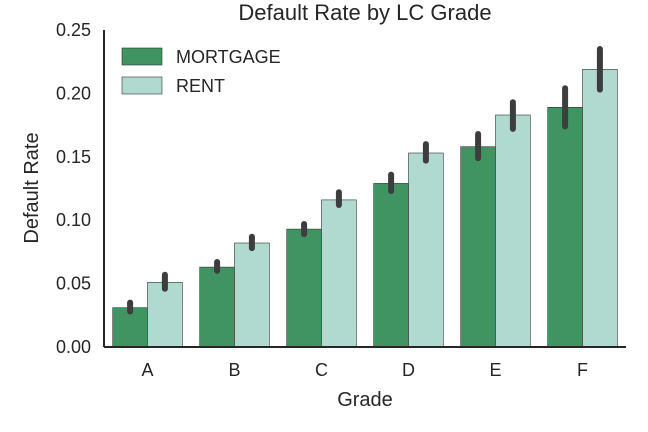 This screenshot has height=432, width=648. I want to click on legend-label-mortgage: MORTGAGE, so click(228, 57).